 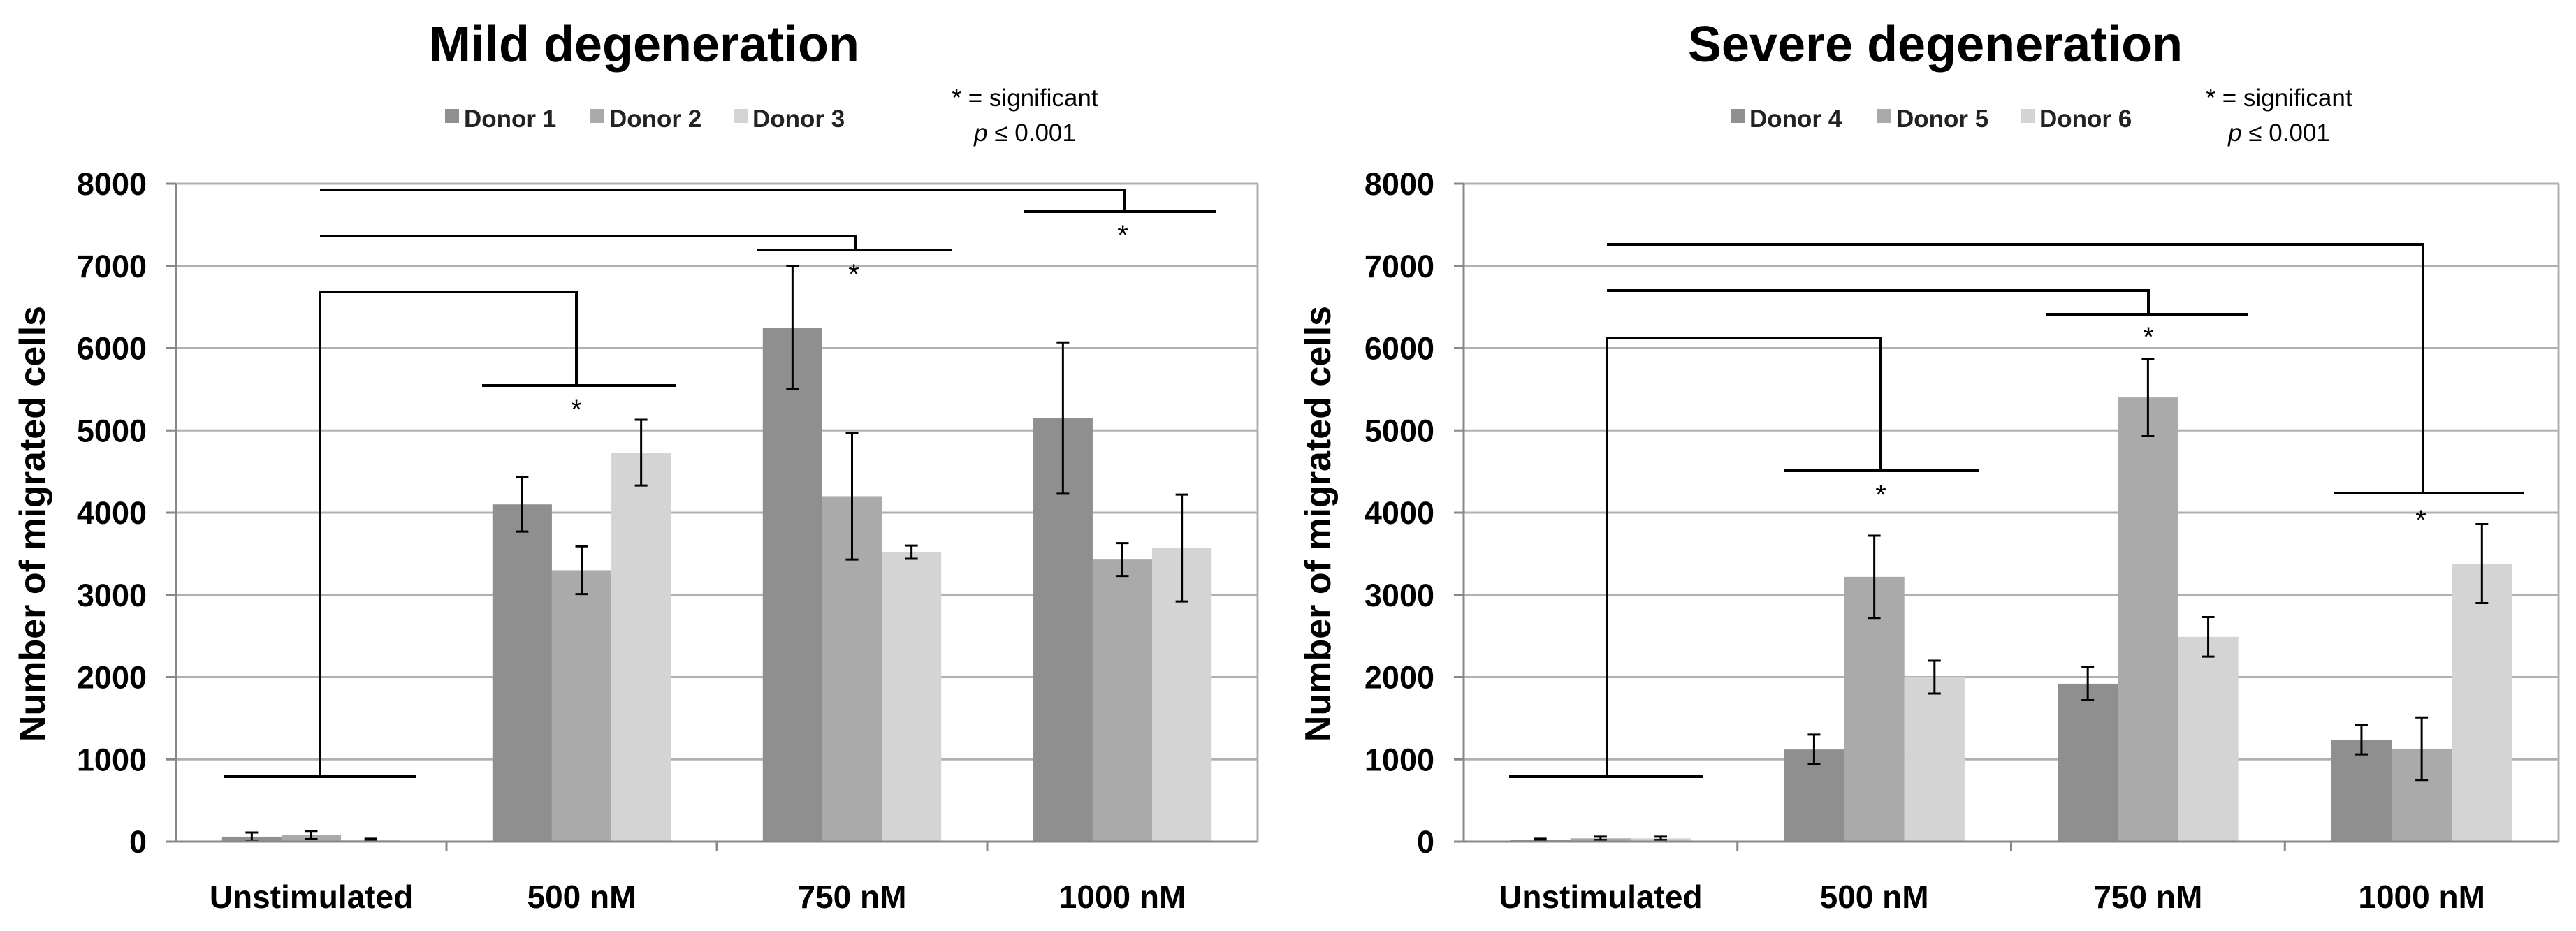 I want to click on legend-label-series-3: Donor 6, so click(x=2085, y=119).